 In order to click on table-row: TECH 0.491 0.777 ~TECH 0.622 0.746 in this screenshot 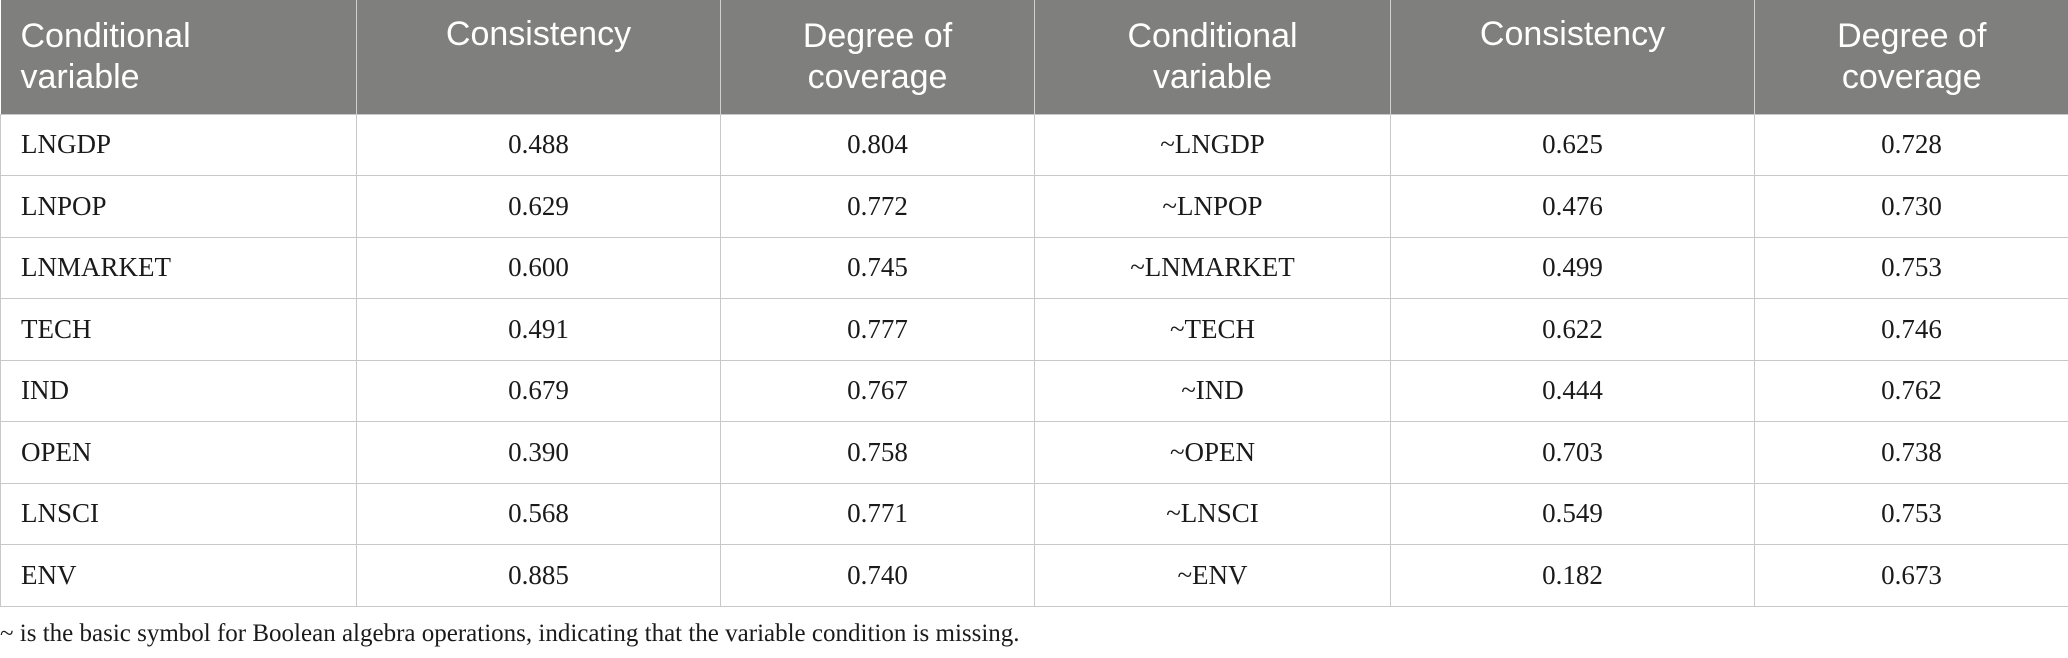, I will do `click(1034, 329)`.